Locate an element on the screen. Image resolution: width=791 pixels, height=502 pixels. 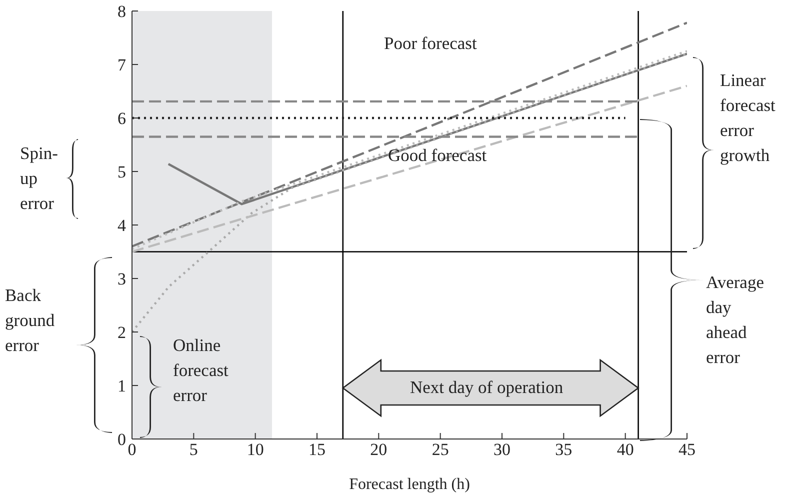
x-tick-label: 25 is located at coordinates (440, 450).